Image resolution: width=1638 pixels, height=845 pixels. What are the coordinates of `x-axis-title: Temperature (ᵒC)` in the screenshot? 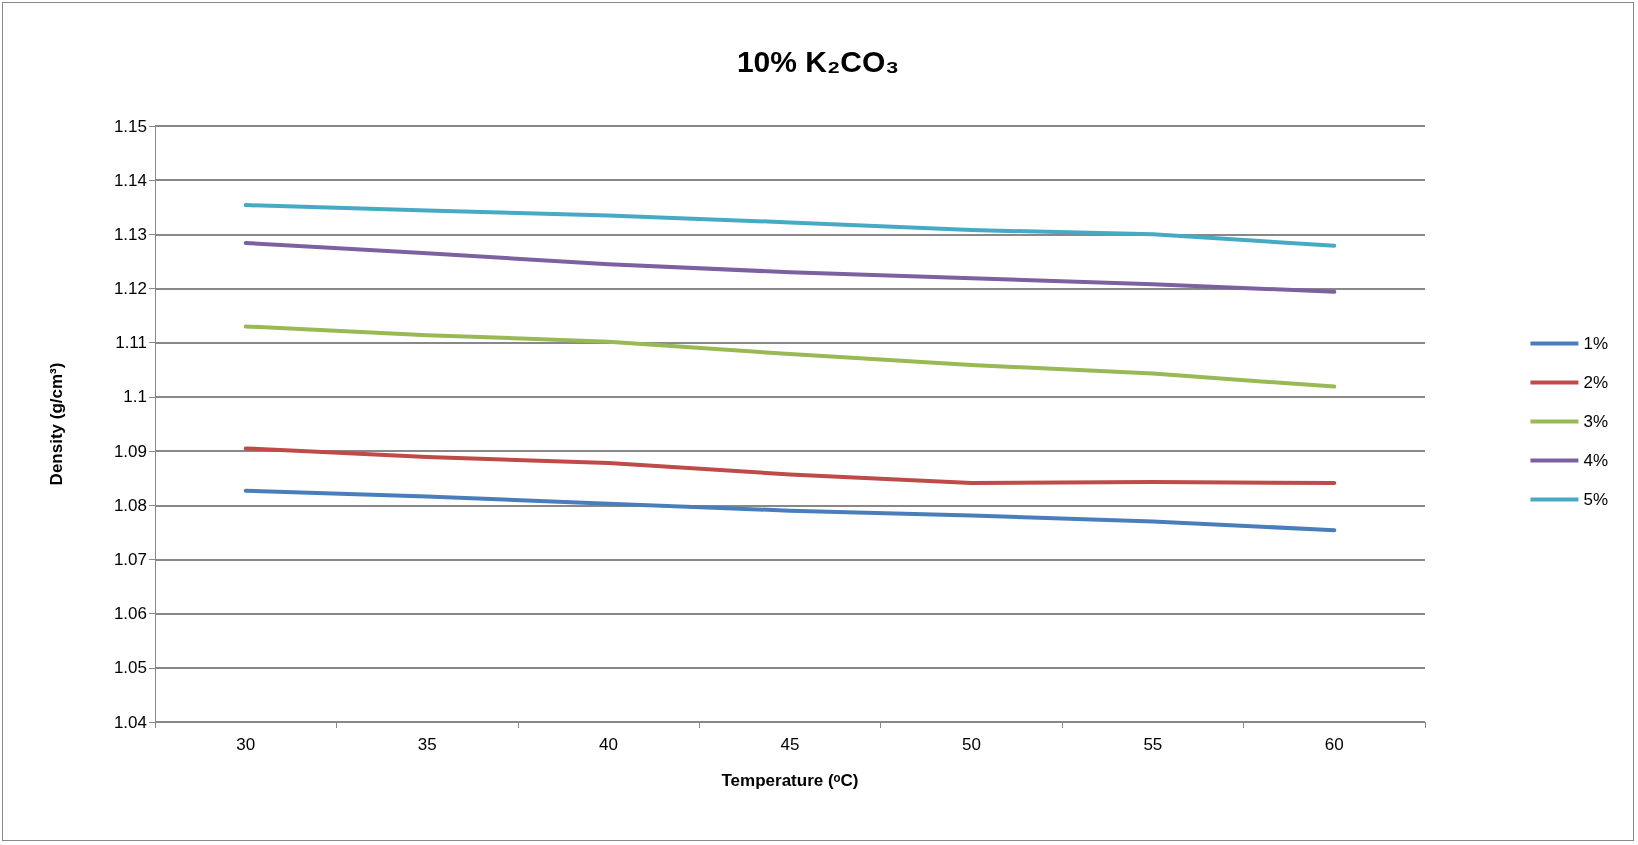 It's located at (790, 780).